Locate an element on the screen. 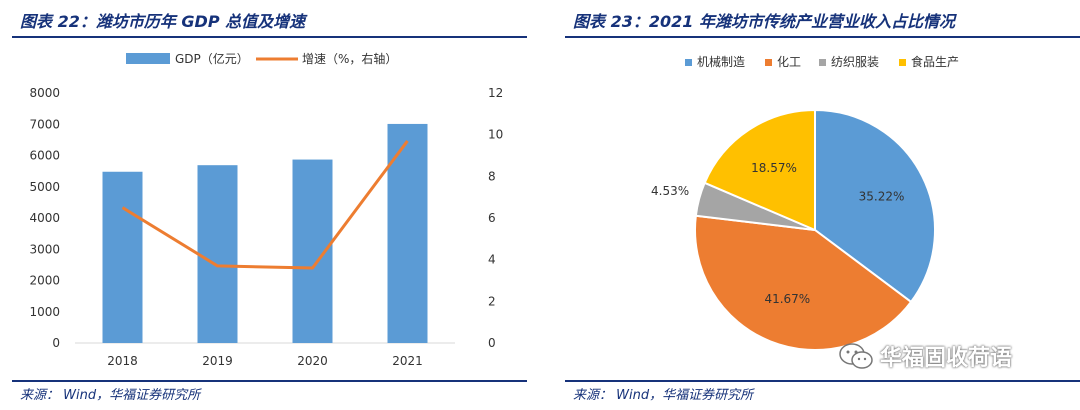  legend-label: 纺织服装 is located at coordinates (855, 62).